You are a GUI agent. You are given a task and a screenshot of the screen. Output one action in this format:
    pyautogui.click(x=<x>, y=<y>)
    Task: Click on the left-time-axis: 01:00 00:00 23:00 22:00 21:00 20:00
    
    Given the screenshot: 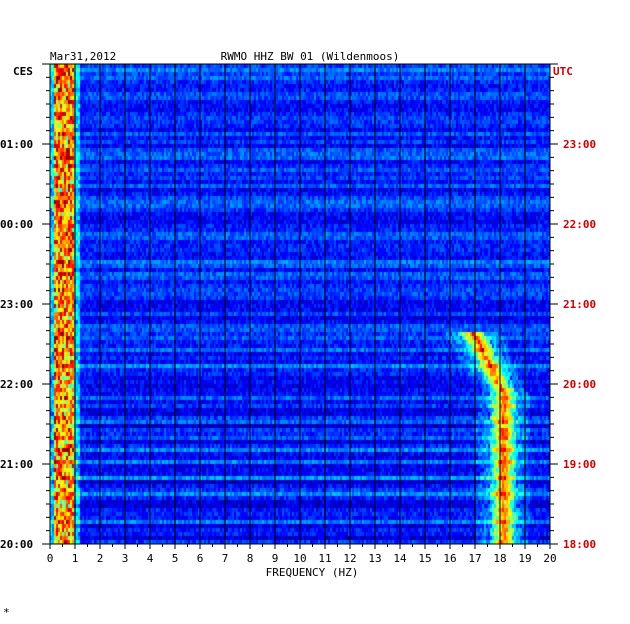 What is the action you would take?
    pyautogui.click(x=25, y=307)
    